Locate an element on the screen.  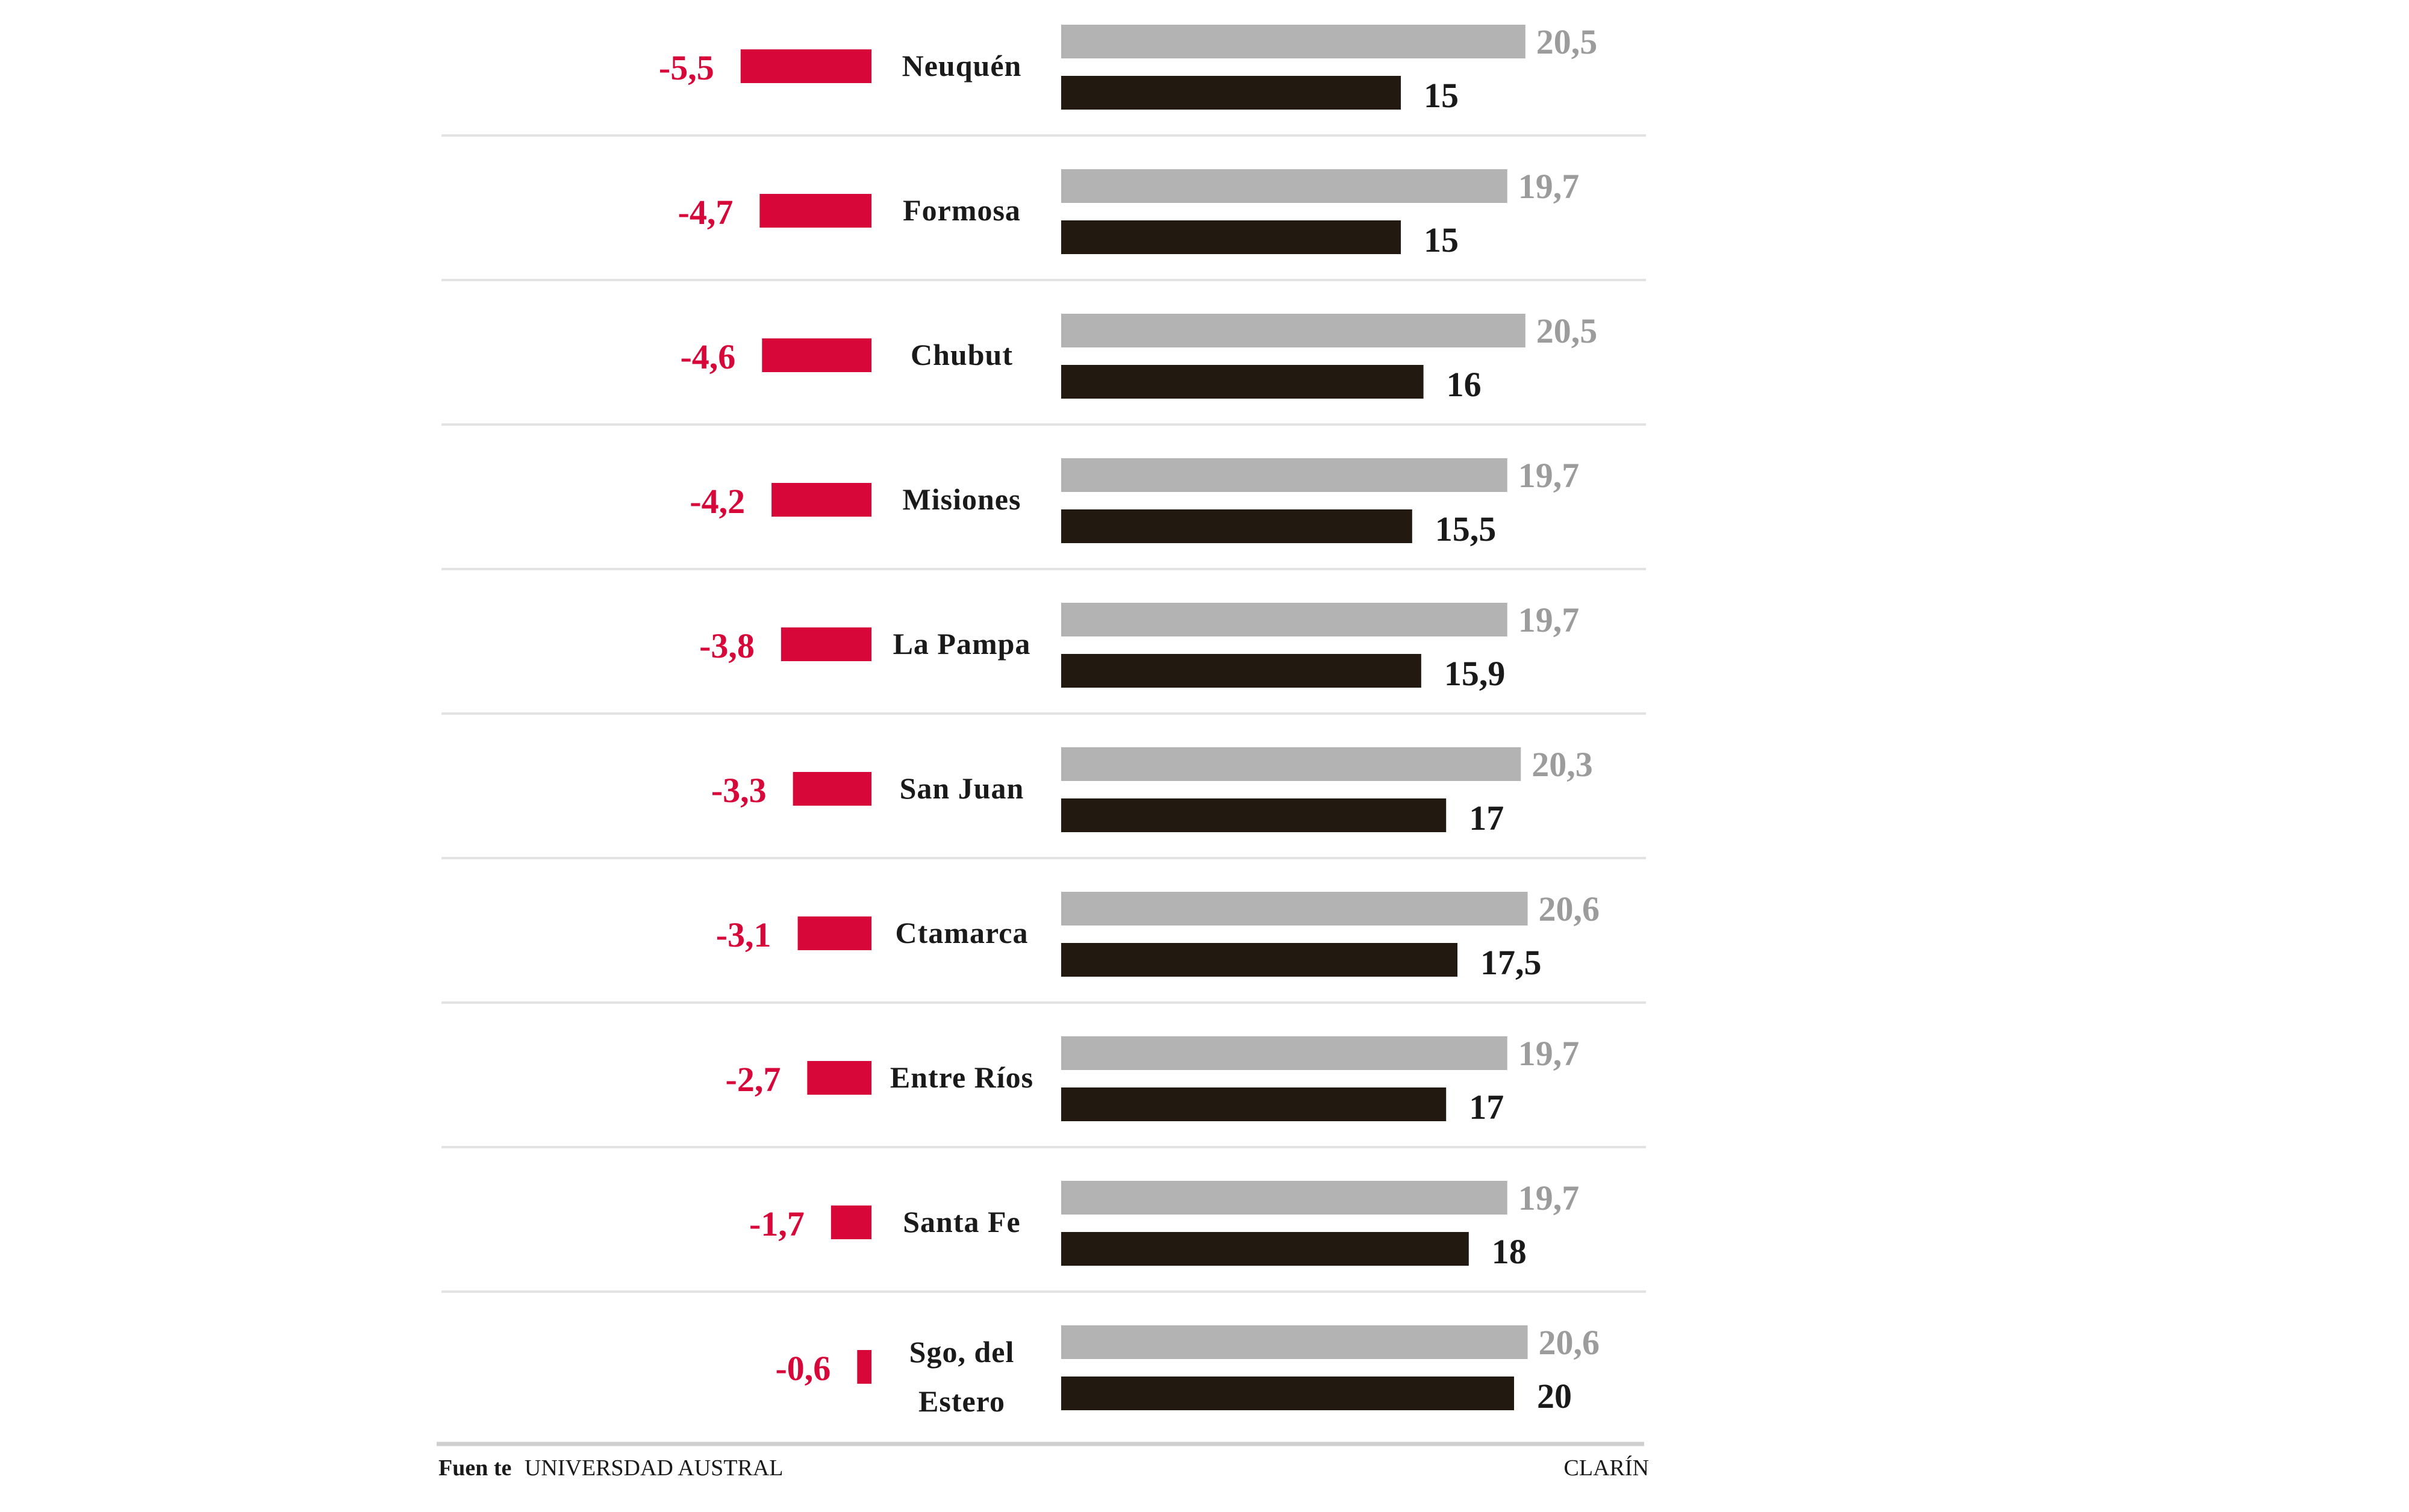
diff-value-label: -4,7 is located at coordinates (706, 212).